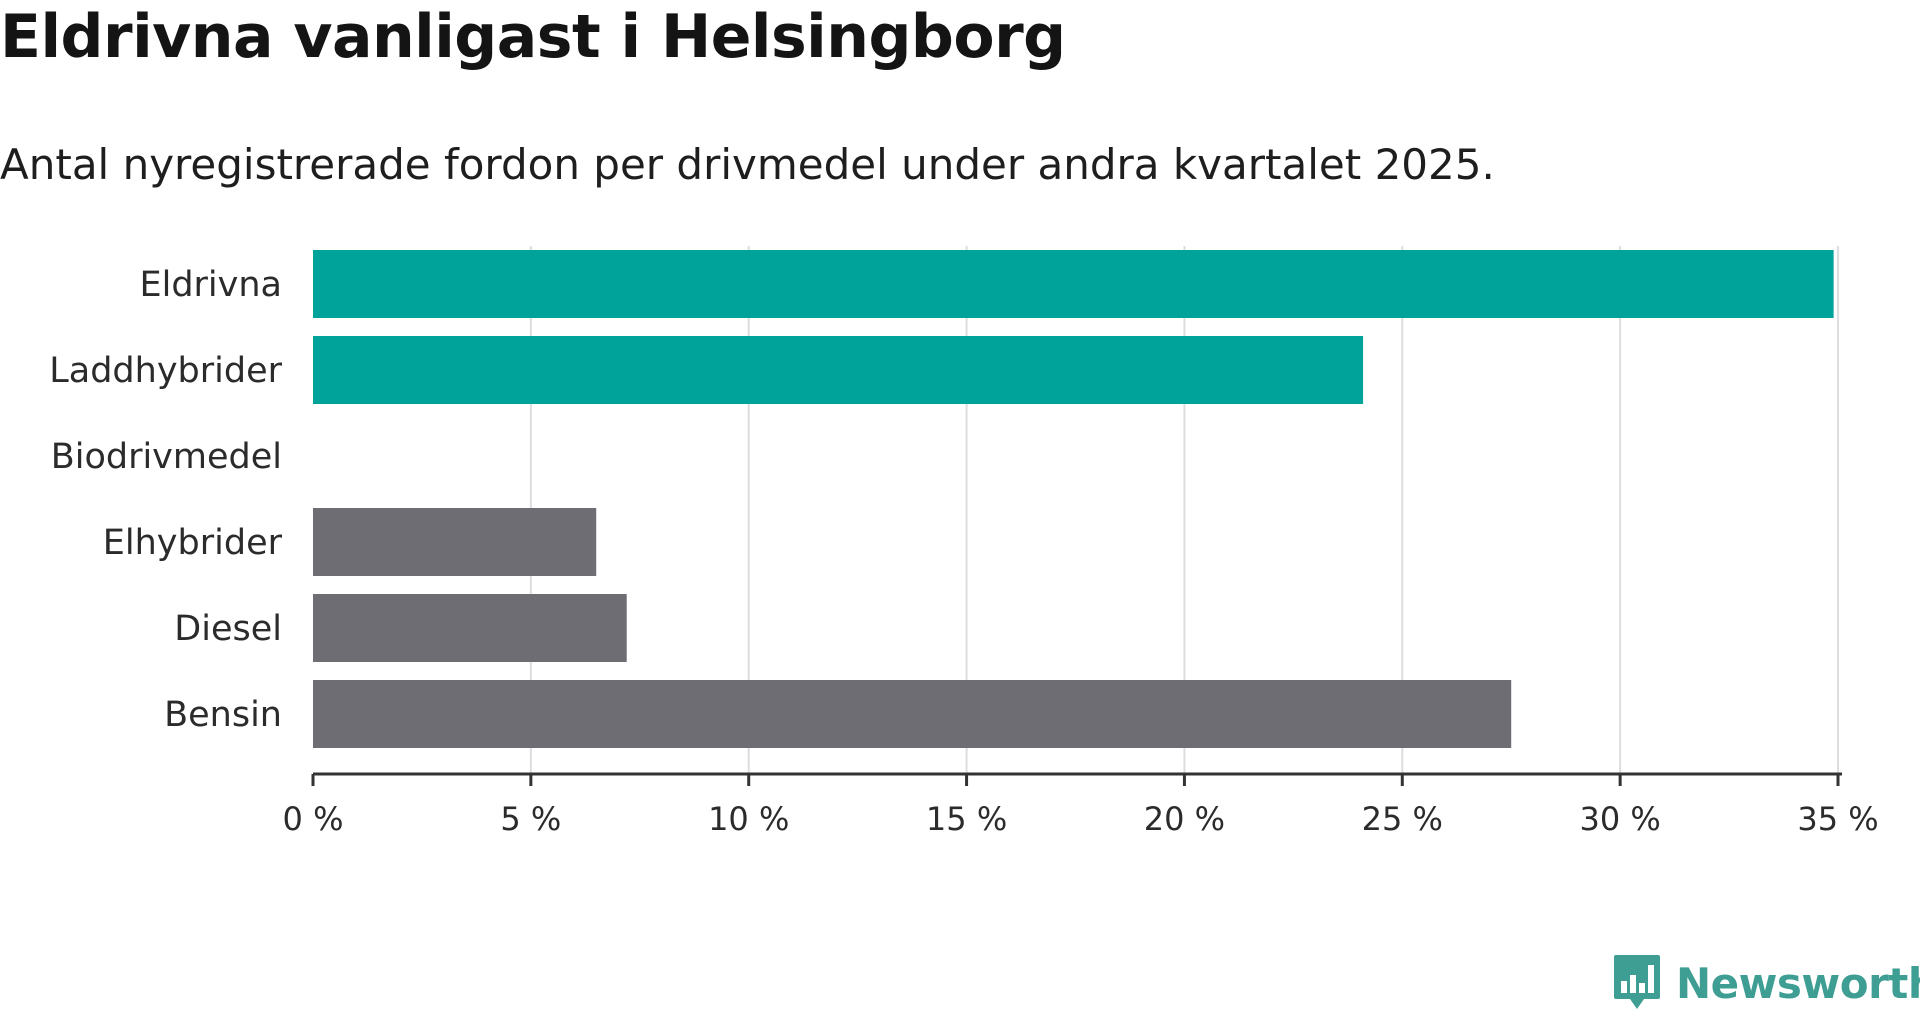 Image resolution: width=1920 pixels, height=1014 pixels. What do you see at coordinates (1619, 819) in the screenshot?
I see `x-tick-label: 30 %` at bounding box center [1619, 819].